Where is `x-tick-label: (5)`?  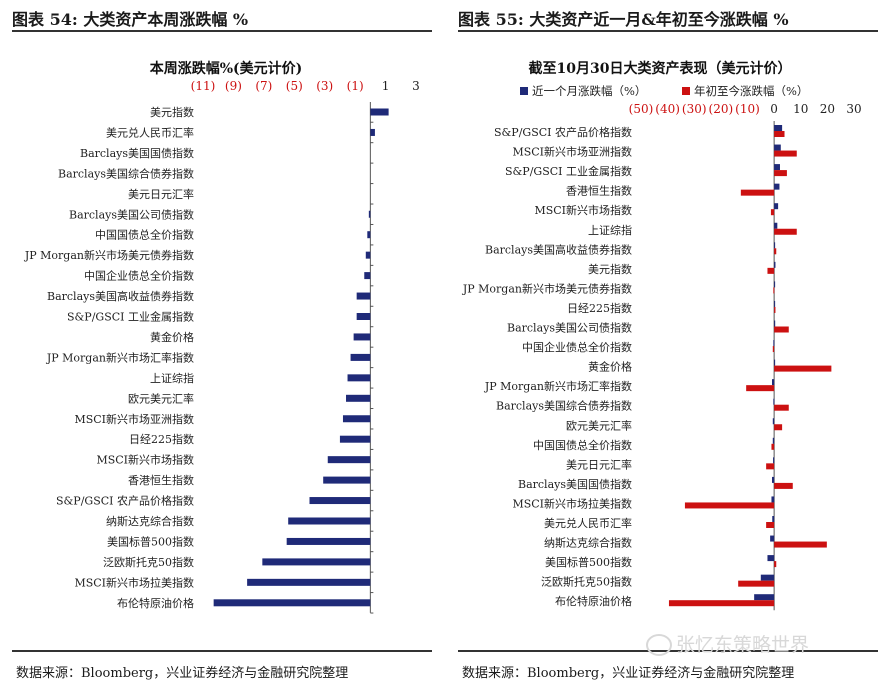 x-tick-label: (5) is located at coordinates (294, 86).